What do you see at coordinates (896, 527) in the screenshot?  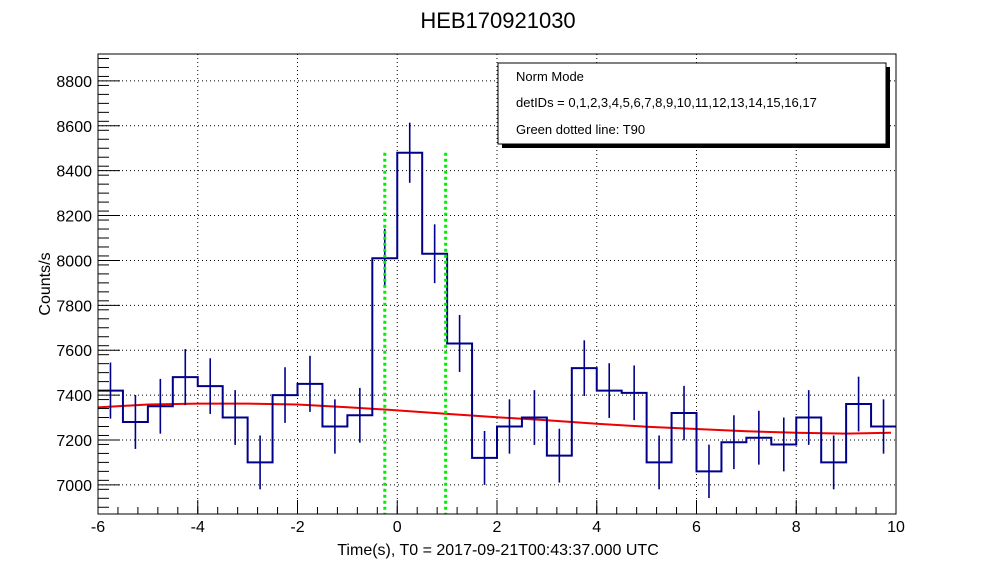 I see `x-tick-label: 10` at bounding box center [896, 527].